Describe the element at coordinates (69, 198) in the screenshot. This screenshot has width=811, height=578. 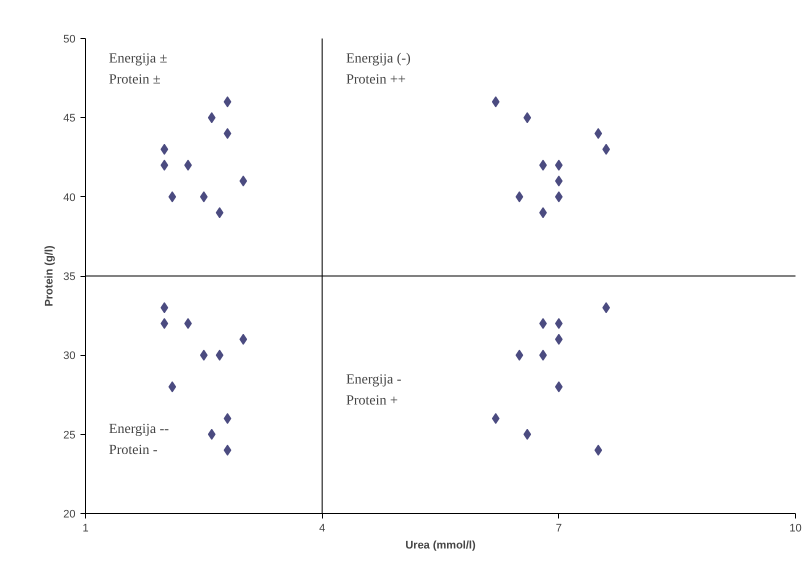
I see `y-tick-label: 40` at that location.